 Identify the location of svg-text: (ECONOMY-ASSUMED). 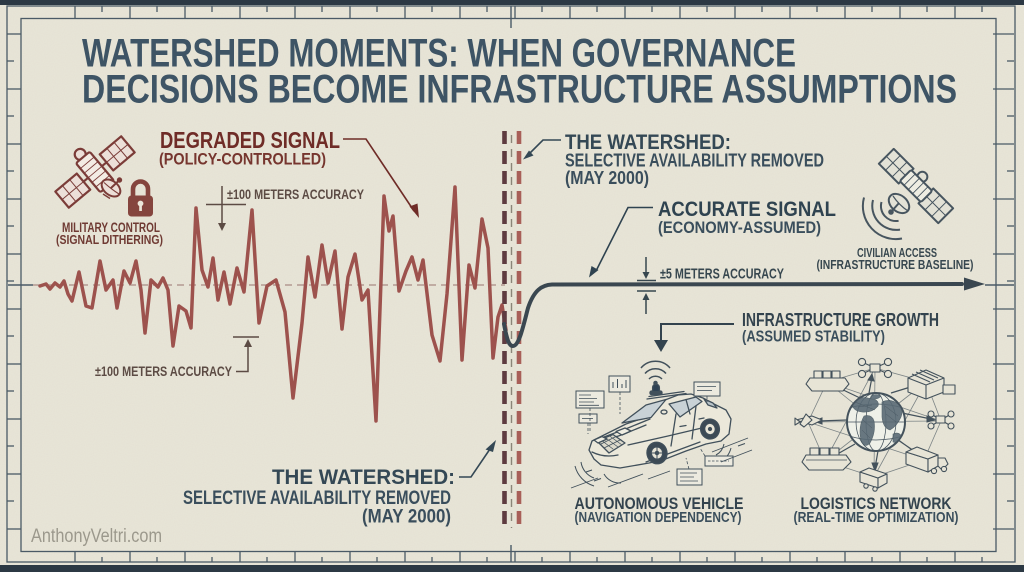
(739, 228).